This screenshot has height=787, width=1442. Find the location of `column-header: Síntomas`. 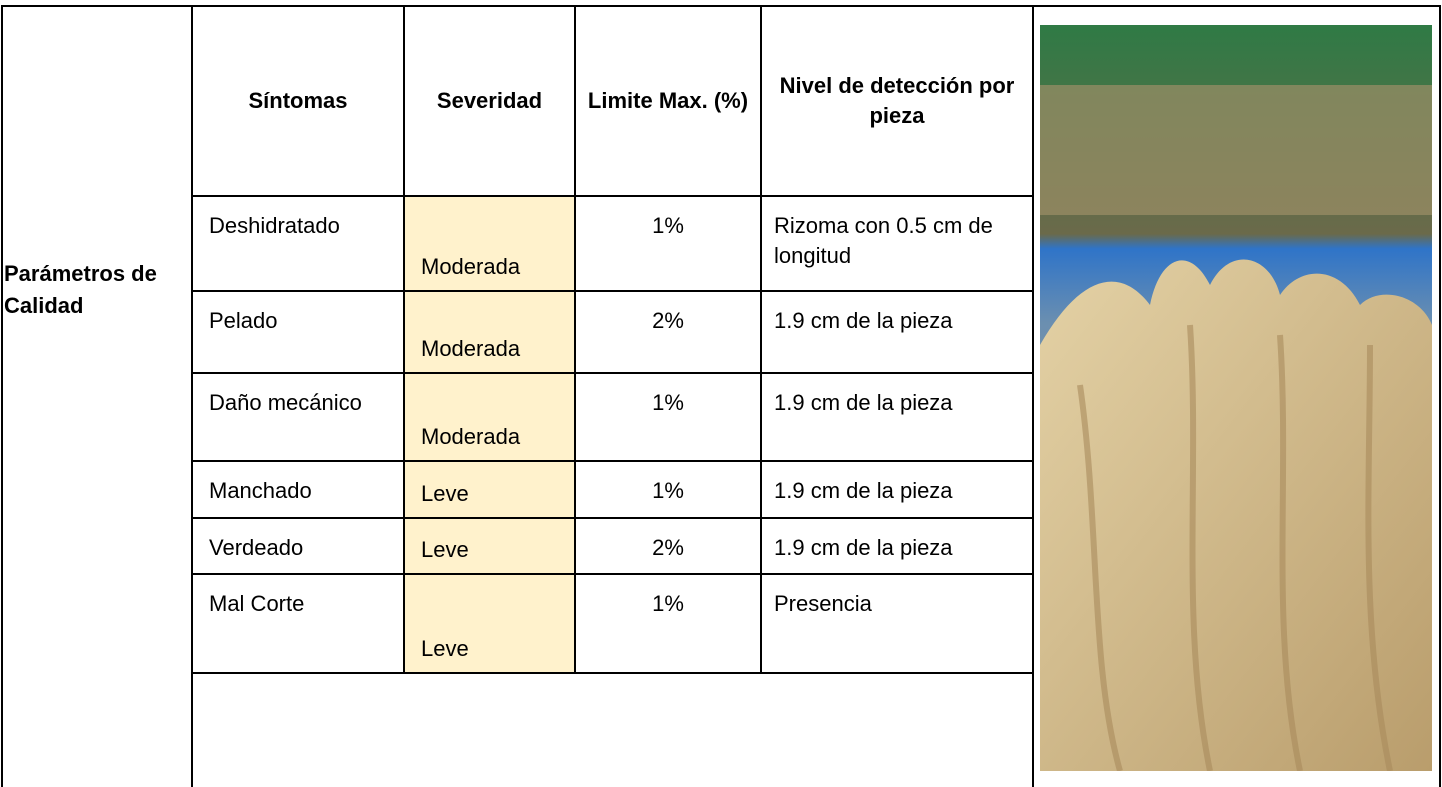

column-header: Síntomas is located at coordinates (298, 100).